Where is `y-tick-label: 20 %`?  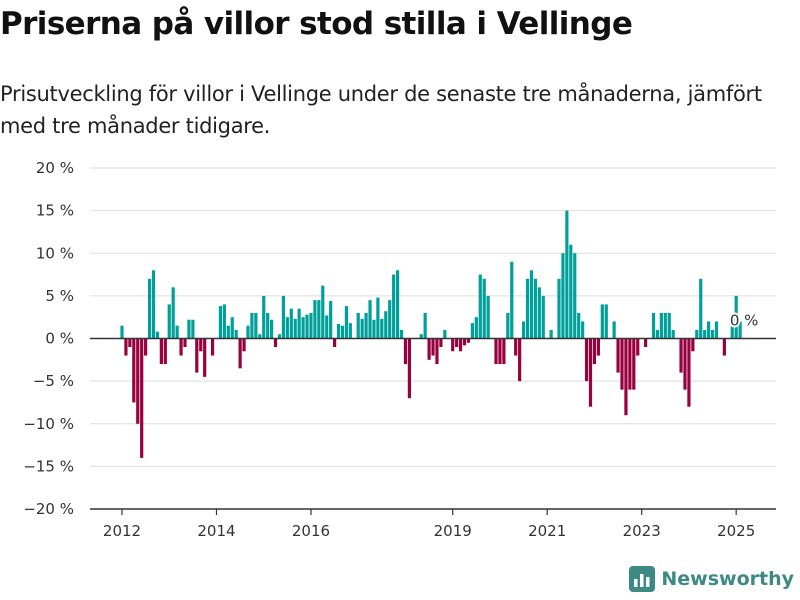
y-tick-label: 20 % is located at coordinates (55, 168).